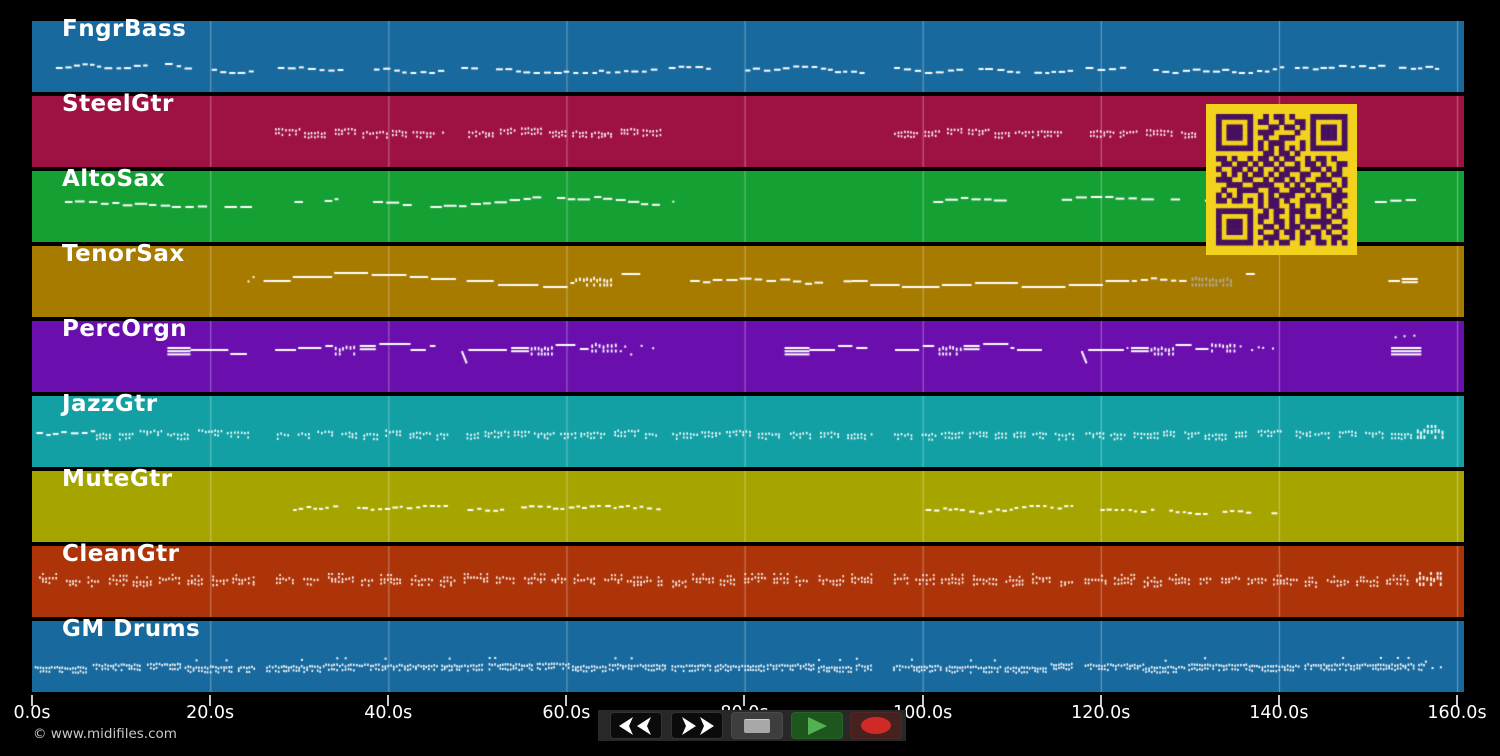  What do you see at coordinates (118, 104) in the screenshot?
I see `track-label: SteelGtr` at bounding box center [118, 104].